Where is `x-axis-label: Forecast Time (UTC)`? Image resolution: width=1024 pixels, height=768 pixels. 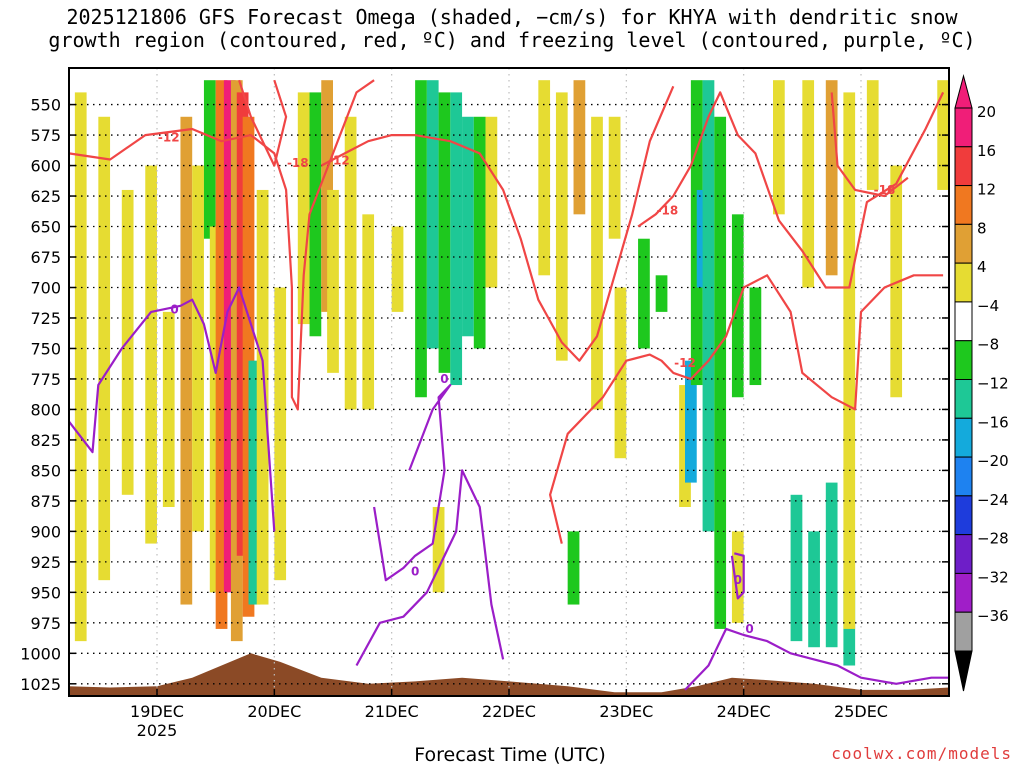 x-axis-label: Forecast Time (UTC) is located at coordinates (510, 755).